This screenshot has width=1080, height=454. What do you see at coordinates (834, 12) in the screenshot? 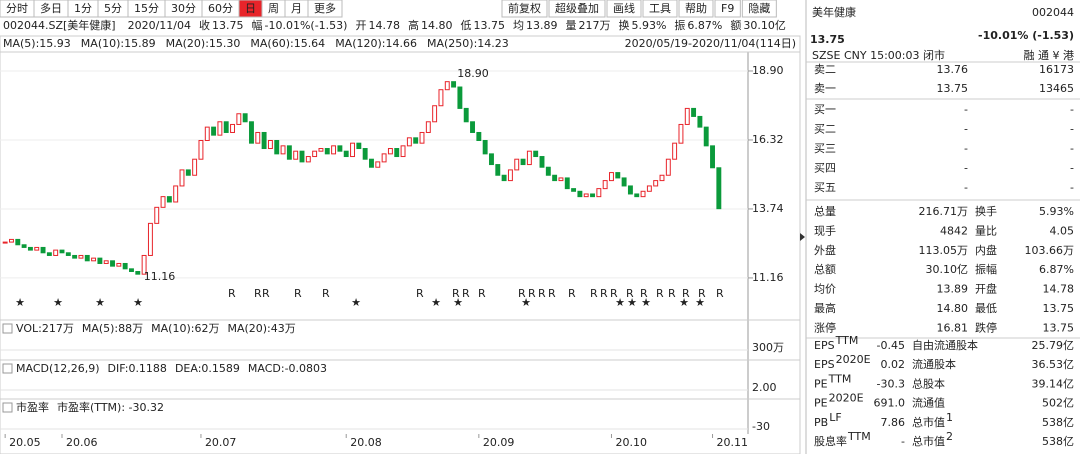
I see `stock-name: 美年健康` at bounding box center [834, 12].